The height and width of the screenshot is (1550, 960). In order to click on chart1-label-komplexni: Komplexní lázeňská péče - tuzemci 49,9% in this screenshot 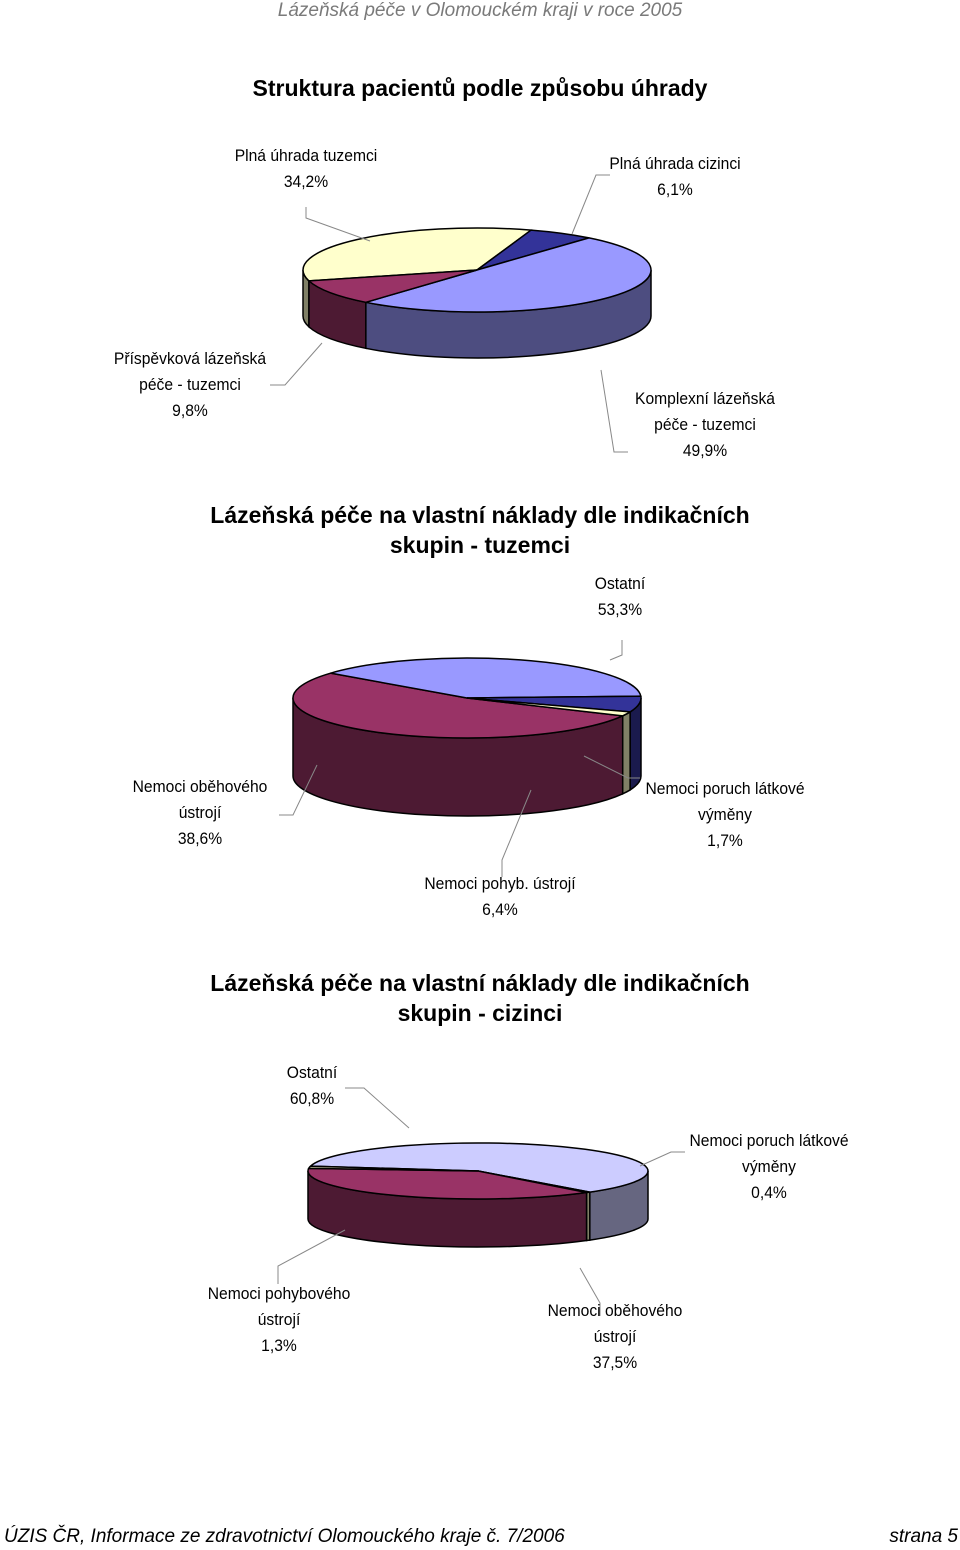, I will do `click(705, 424)`.